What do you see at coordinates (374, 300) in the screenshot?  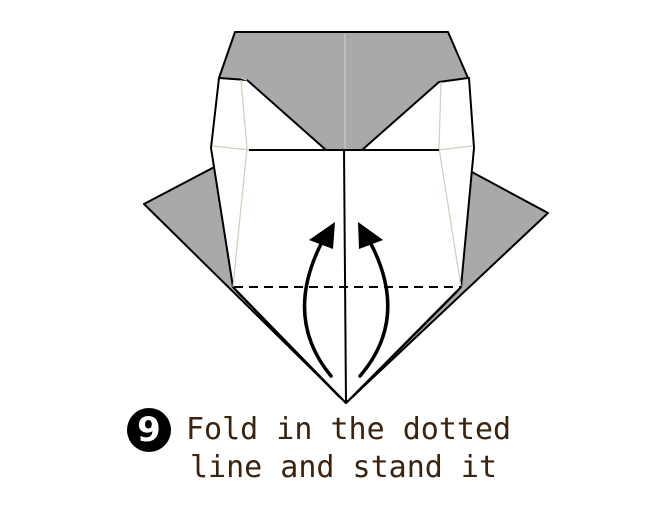 I see `right-fold-arrow-icon` at bounding box center [374, 300].